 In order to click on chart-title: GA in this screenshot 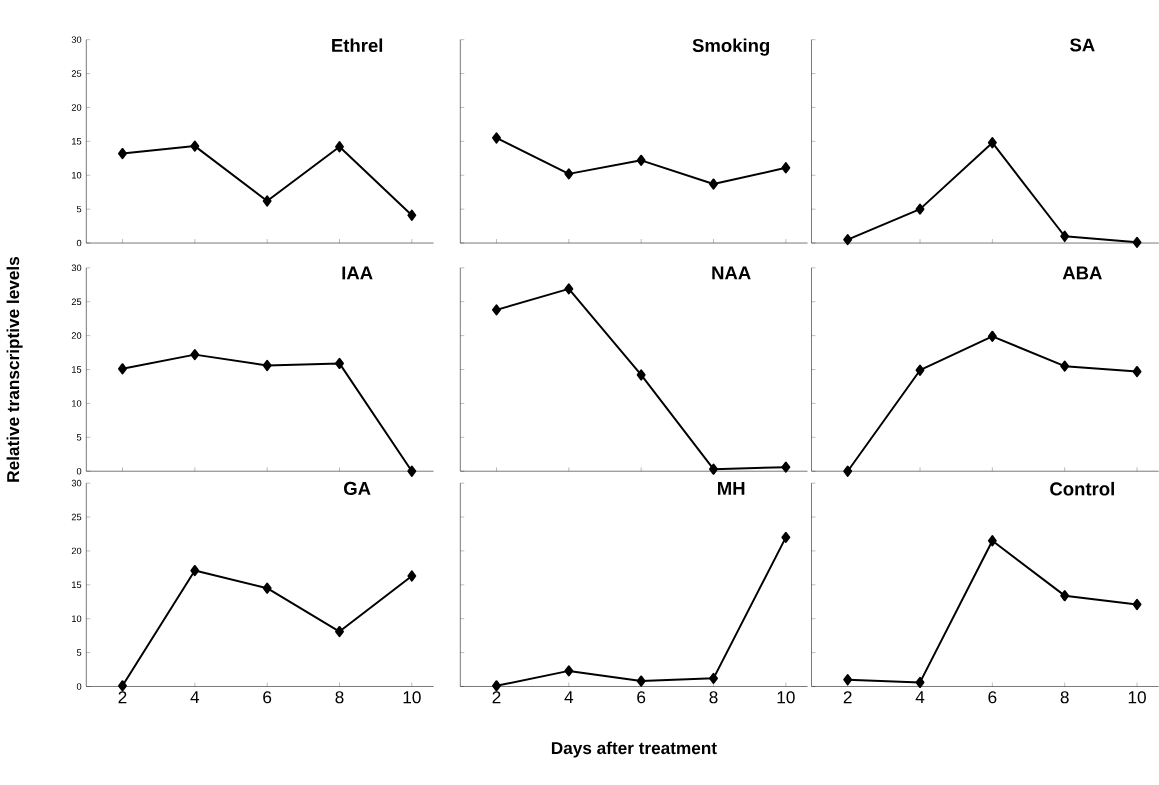, I will do `click(357, 489)`.